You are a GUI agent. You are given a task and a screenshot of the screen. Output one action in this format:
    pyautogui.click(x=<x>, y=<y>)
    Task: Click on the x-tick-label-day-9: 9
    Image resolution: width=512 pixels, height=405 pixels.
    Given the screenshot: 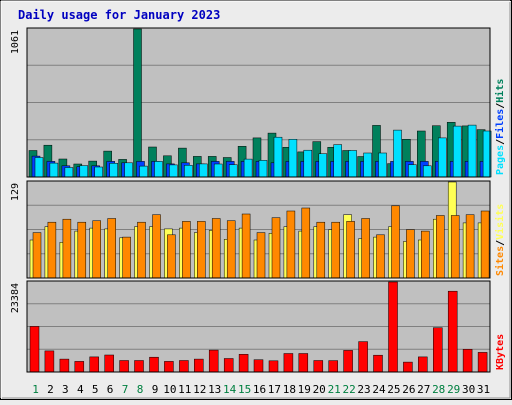 What is the action you would take?
    pyautogui.click(x=155, y=389)
    